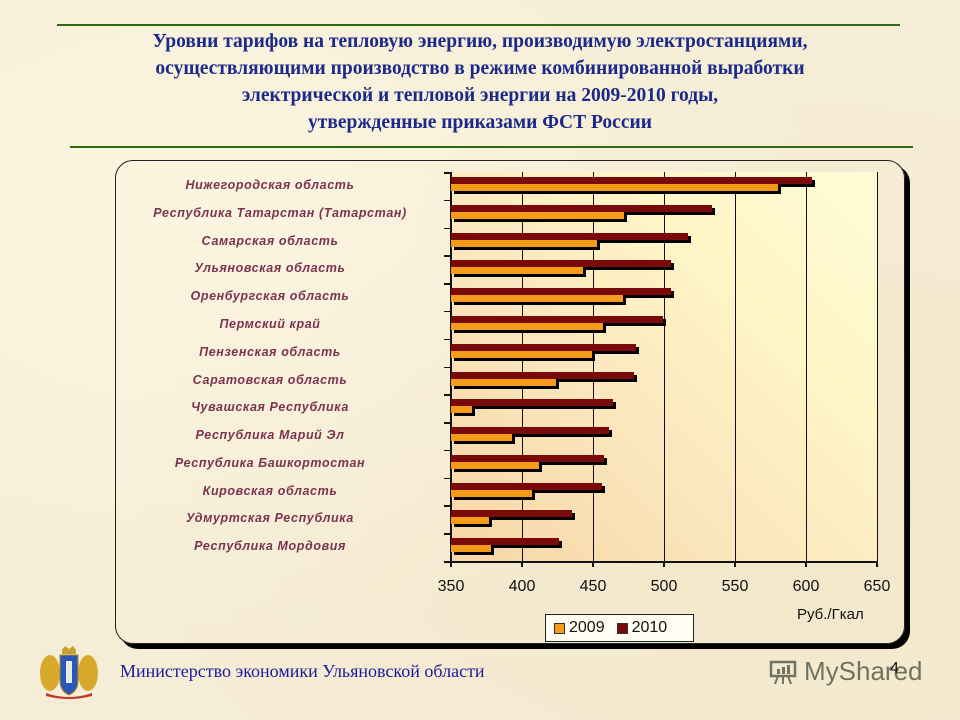 The width and height of the screenshot is (960, 720). I want to click on watermark-text: MyShared, so click(863, 671).